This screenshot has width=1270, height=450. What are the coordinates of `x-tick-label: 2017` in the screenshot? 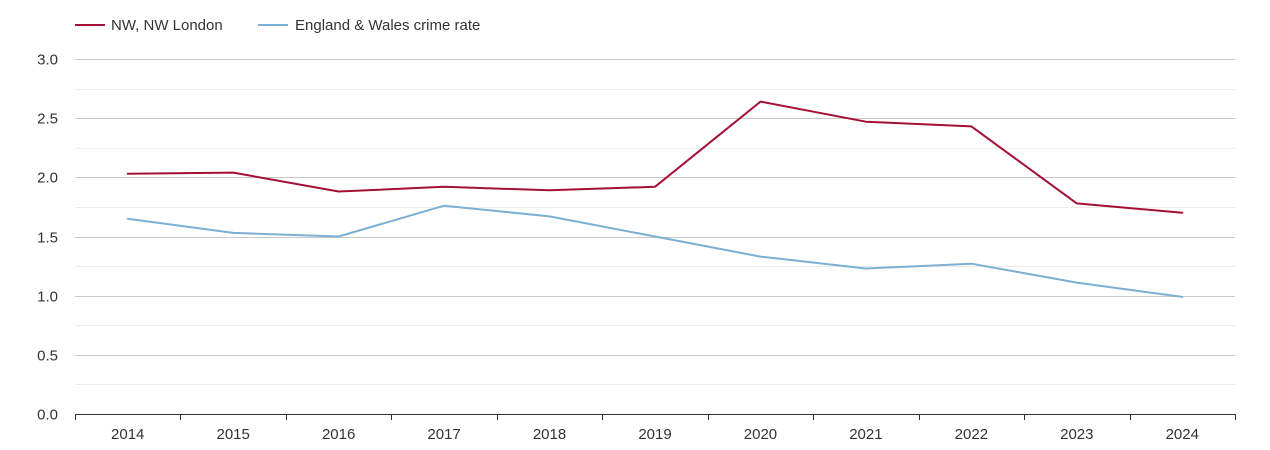 It's located at (443, 434).